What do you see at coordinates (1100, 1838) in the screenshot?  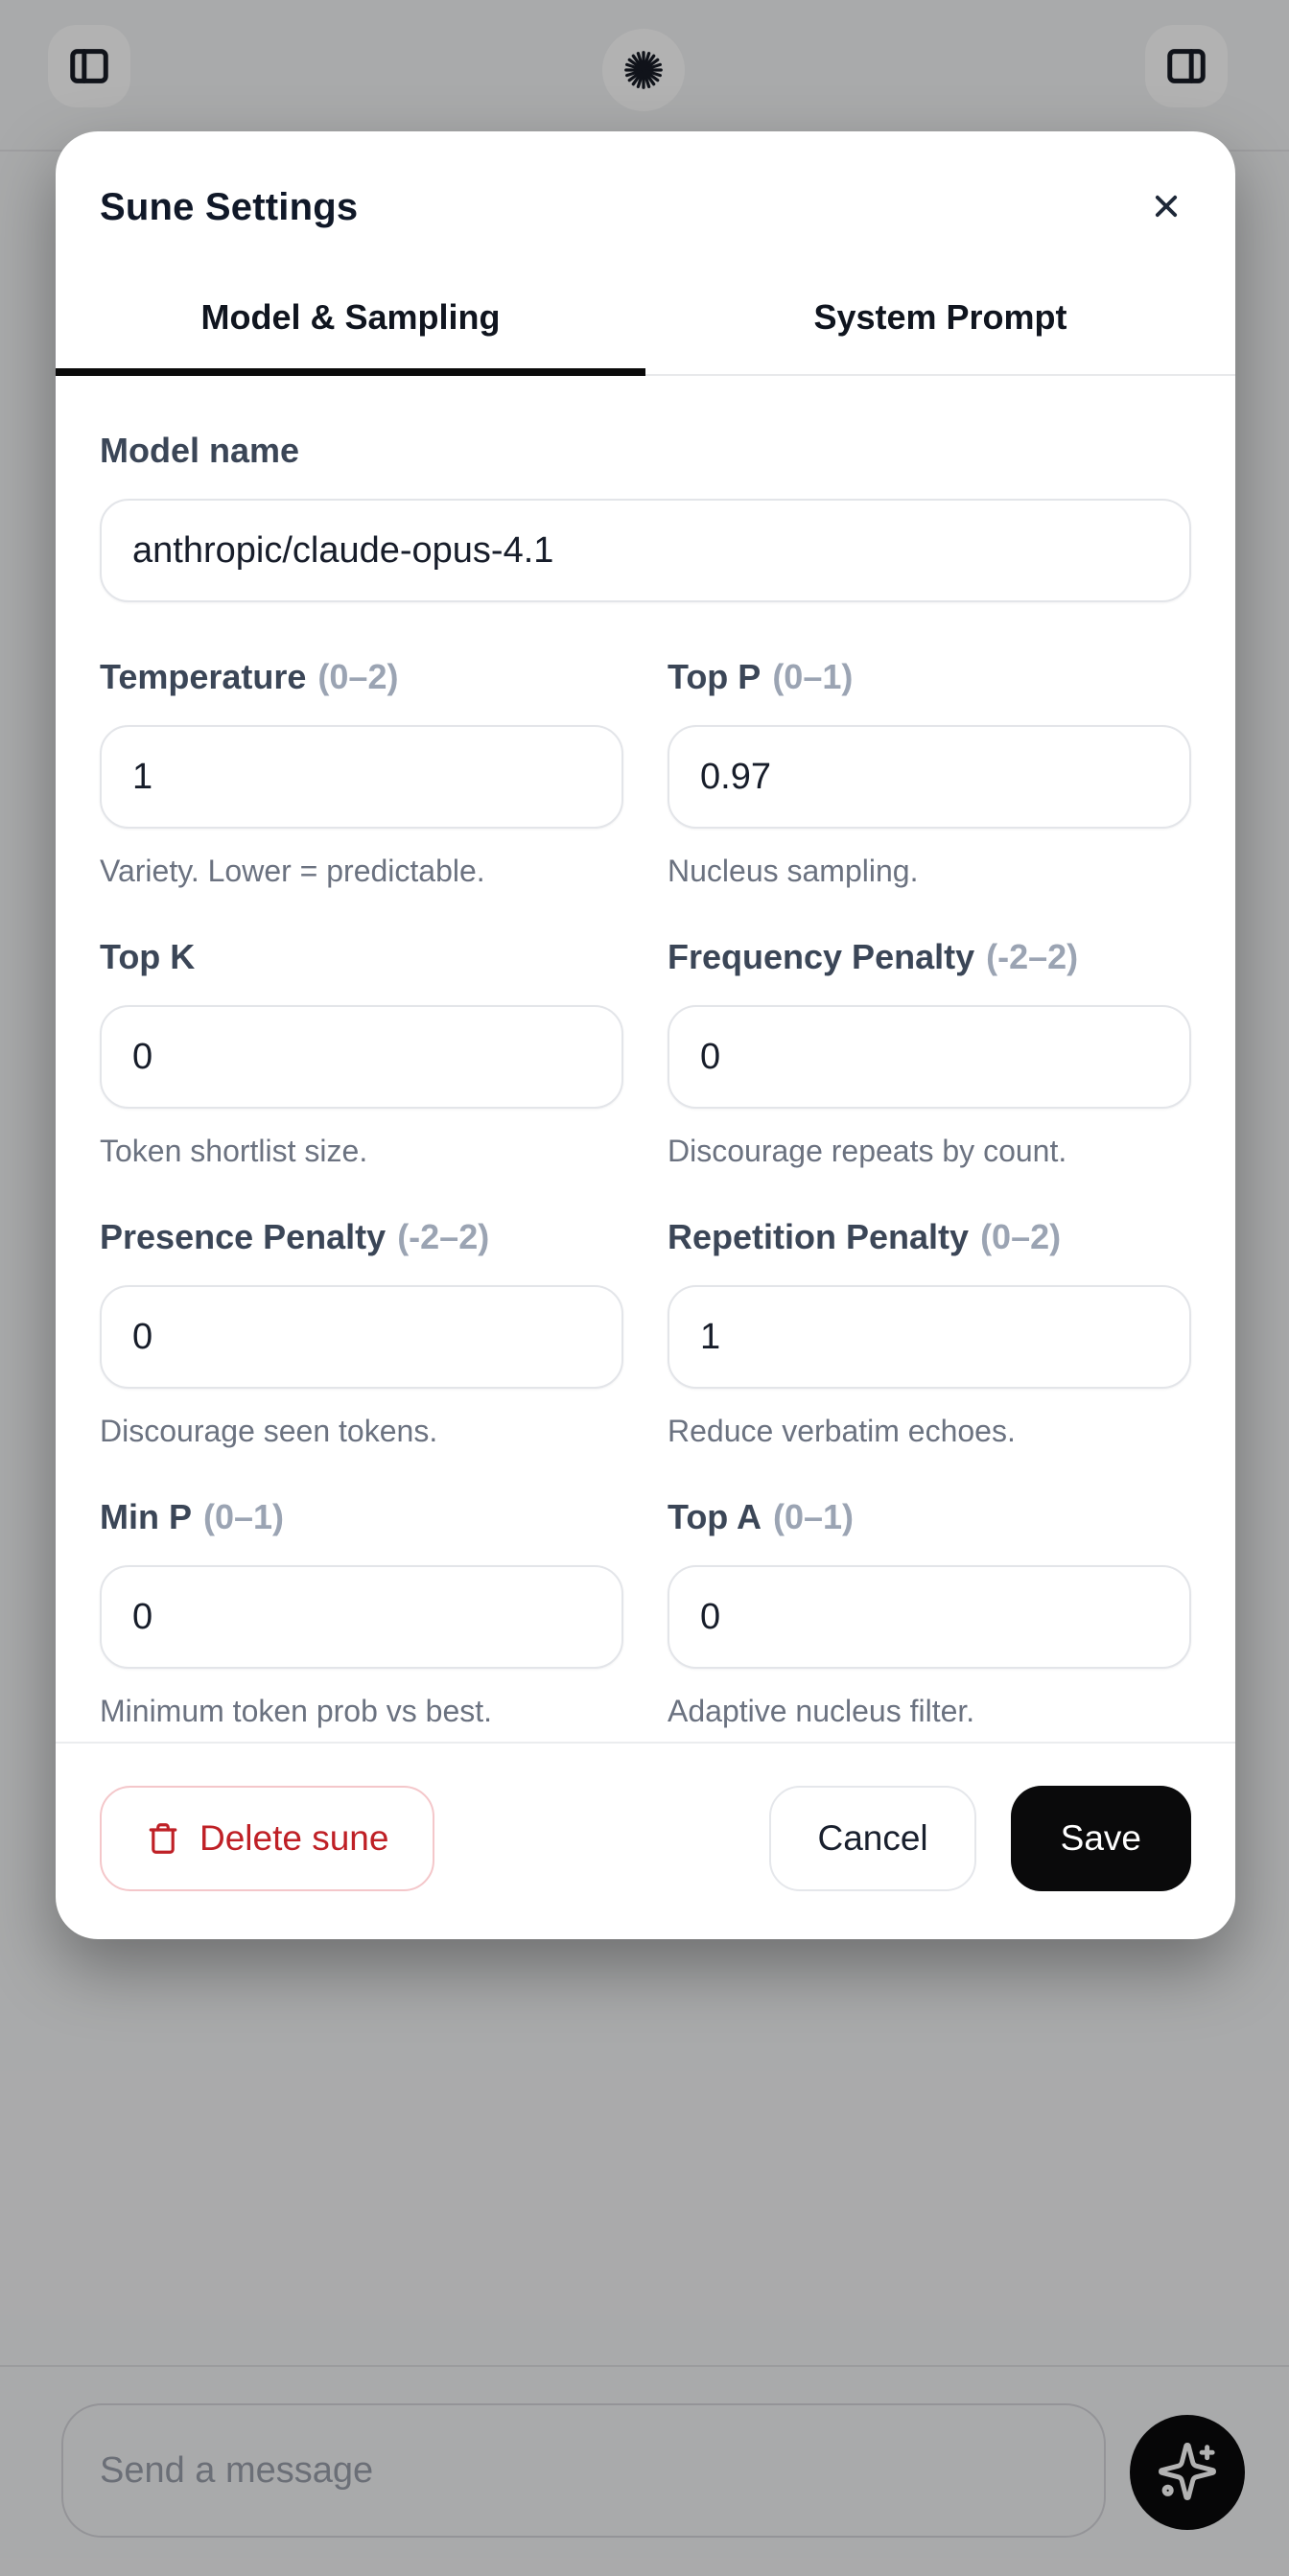 I see `save-button: Save` at bounding box center [1100, 1838].